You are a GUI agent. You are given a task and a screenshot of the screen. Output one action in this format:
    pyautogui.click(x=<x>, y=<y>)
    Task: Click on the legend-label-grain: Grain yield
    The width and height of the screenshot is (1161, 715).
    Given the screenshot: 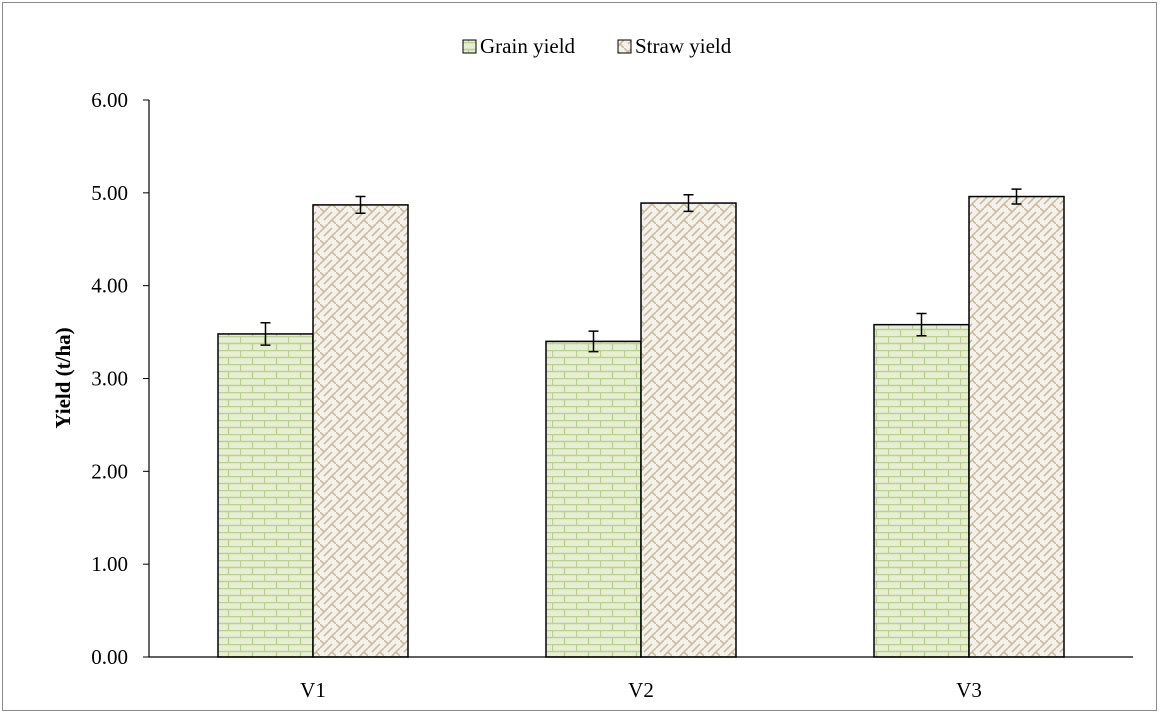 What is the action you would take?
    pyautogui.click(x=528, y=46)
    